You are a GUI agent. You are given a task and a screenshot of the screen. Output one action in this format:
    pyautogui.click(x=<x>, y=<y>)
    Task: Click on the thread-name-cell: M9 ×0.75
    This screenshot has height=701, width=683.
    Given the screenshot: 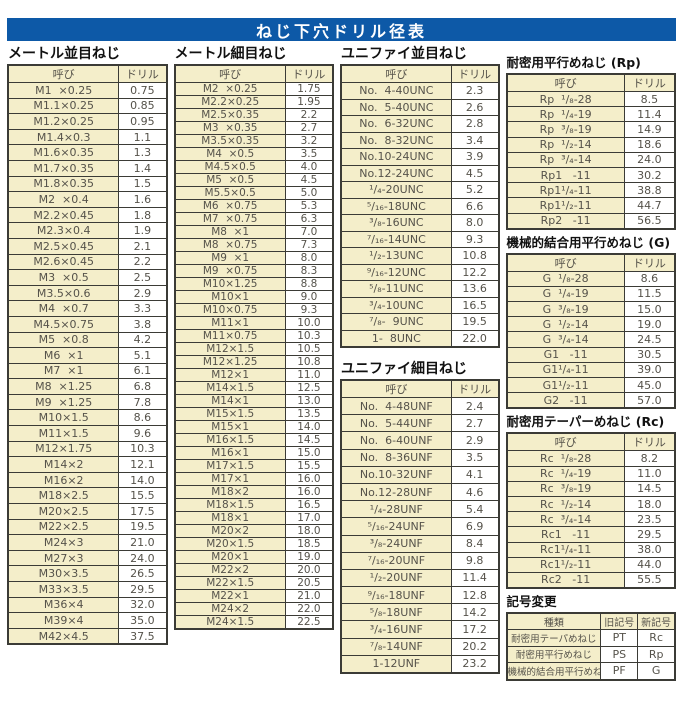 What is the action you would take?
    pyautogui.click(x=230, y=271)
    